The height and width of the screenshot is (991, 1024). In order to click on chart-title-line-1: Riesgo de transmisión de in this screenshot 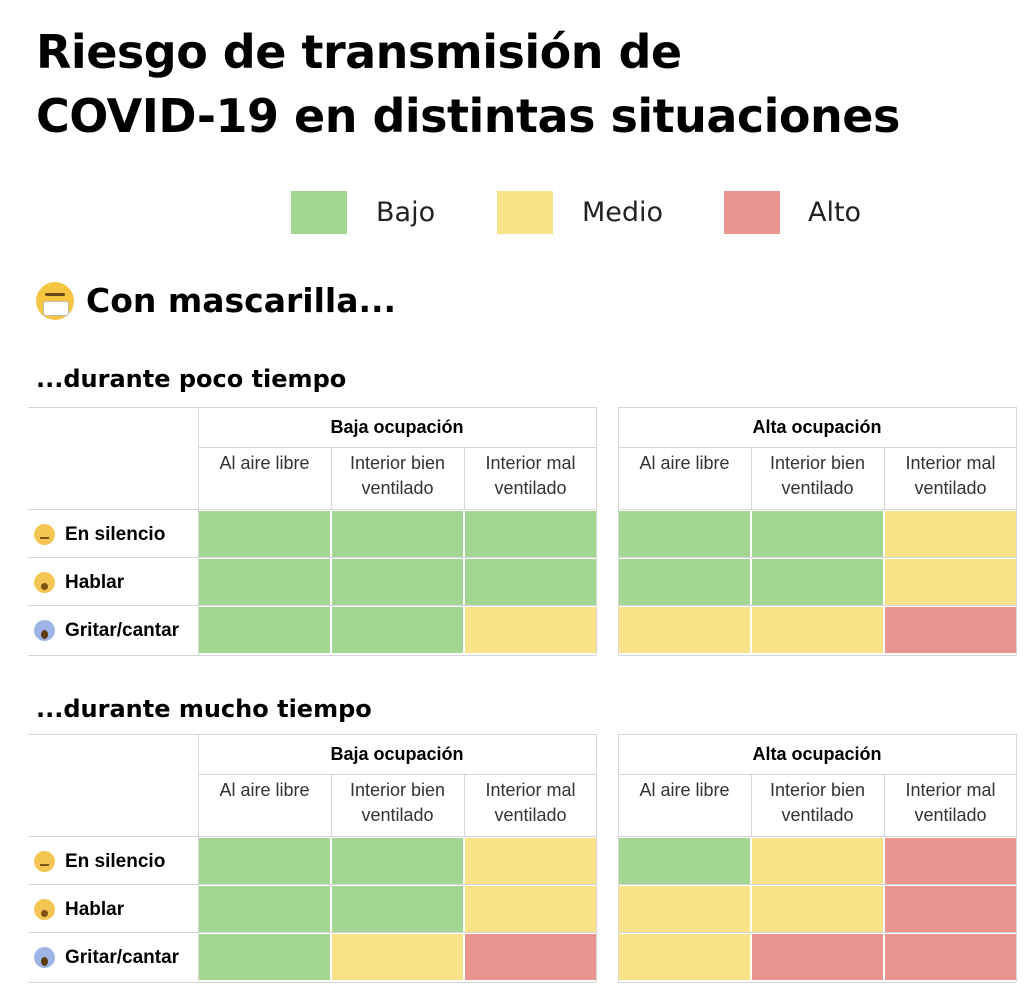, I will do `click(359, 52)`.